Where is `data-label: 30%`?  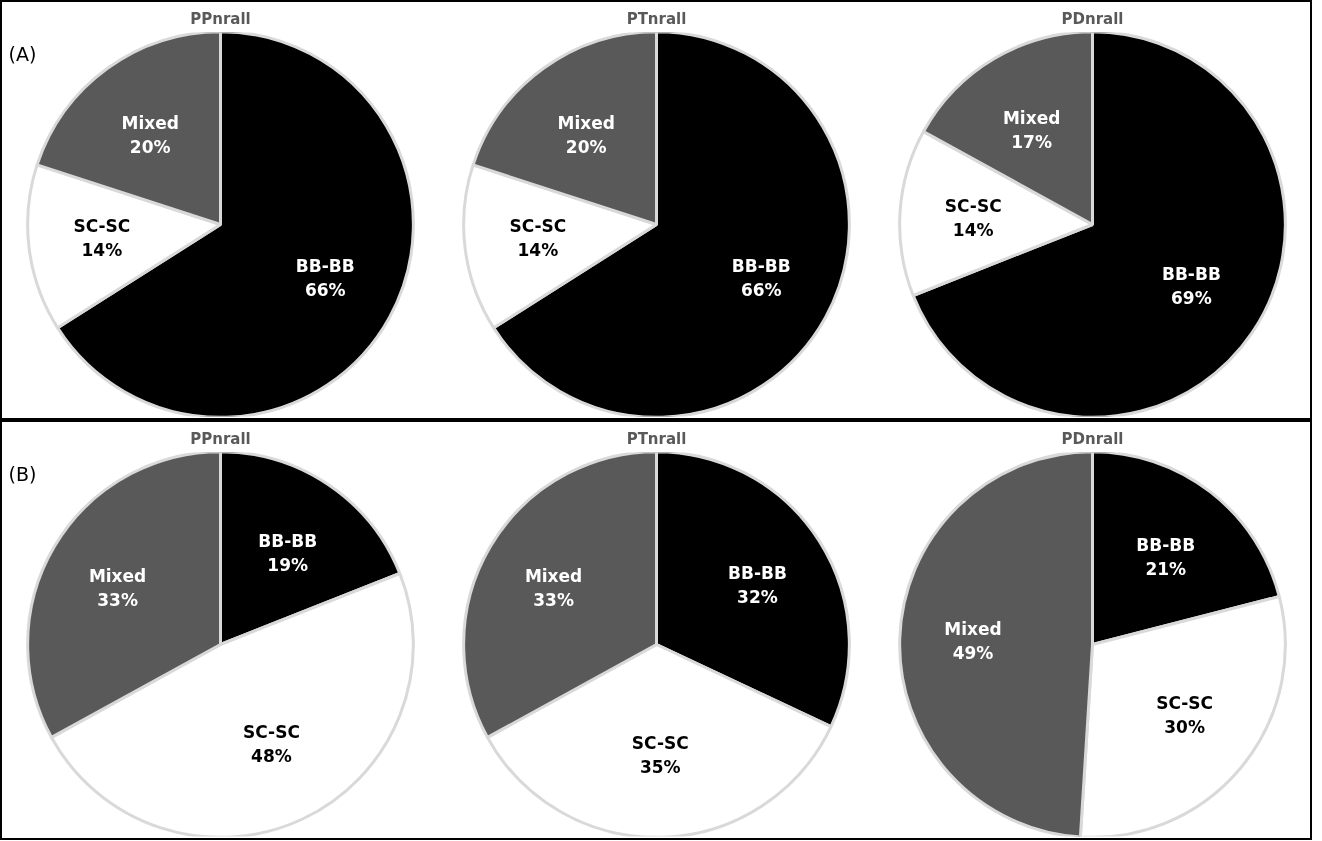 data-label: 30% is located at coordinates (1184, 726).